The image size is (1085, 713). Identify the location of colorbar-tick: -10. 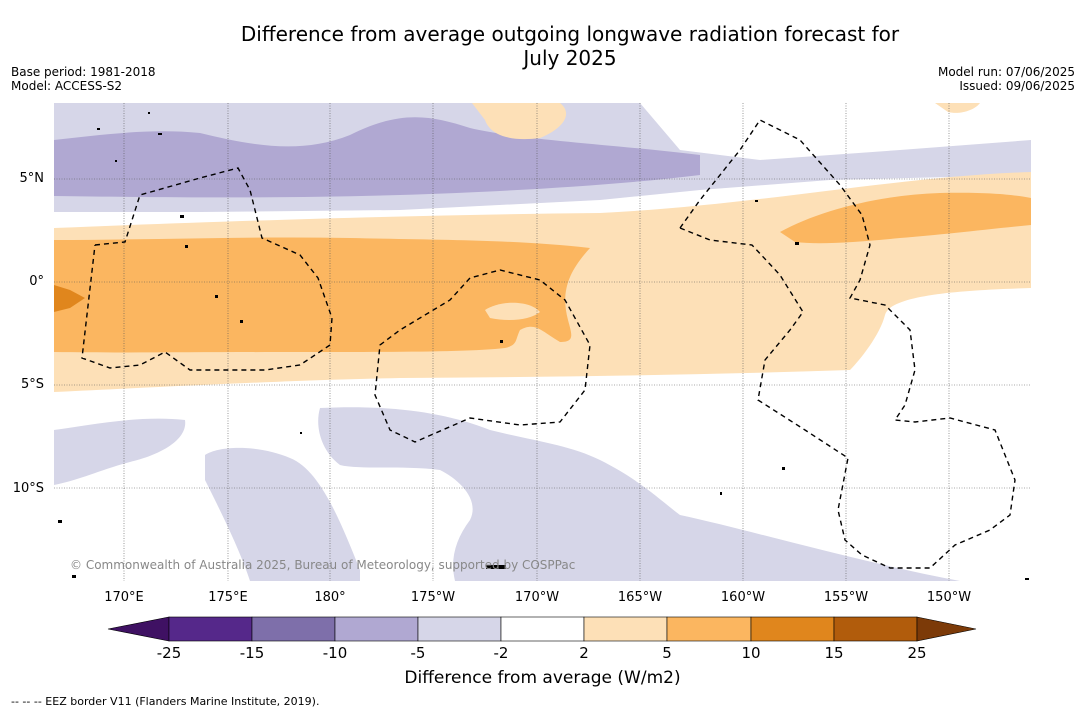
(335, 653).